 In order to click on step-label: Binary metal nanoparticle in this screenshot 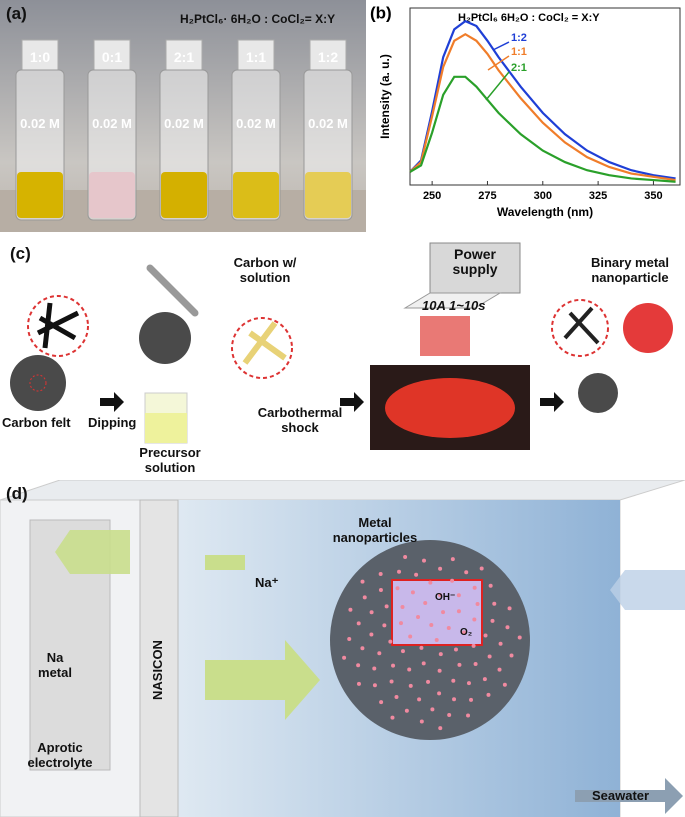, I will do `click(630, 270)`.